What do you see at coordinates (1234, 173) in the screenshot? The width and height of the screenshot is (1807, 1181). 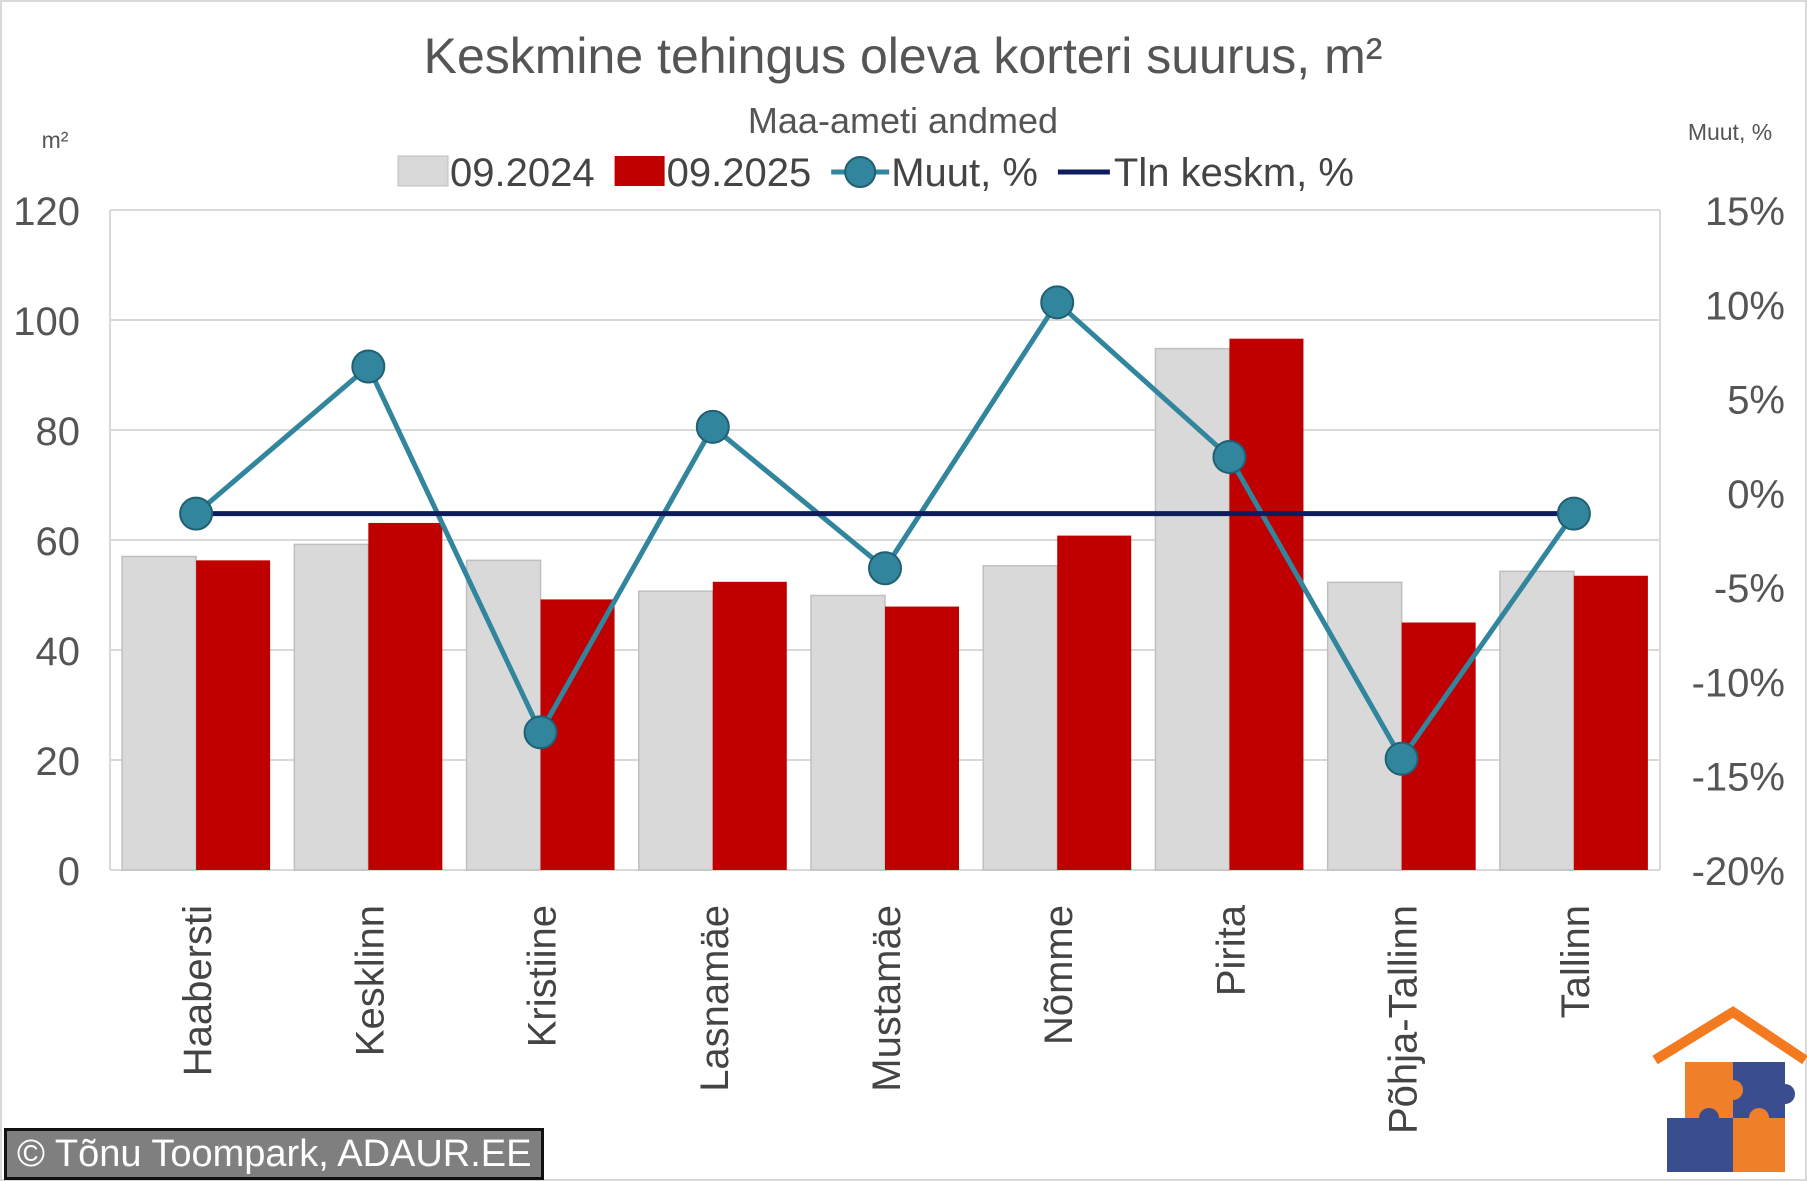 I see `legend-label: Tln keskm, %` at bounding box center [1234, 173].